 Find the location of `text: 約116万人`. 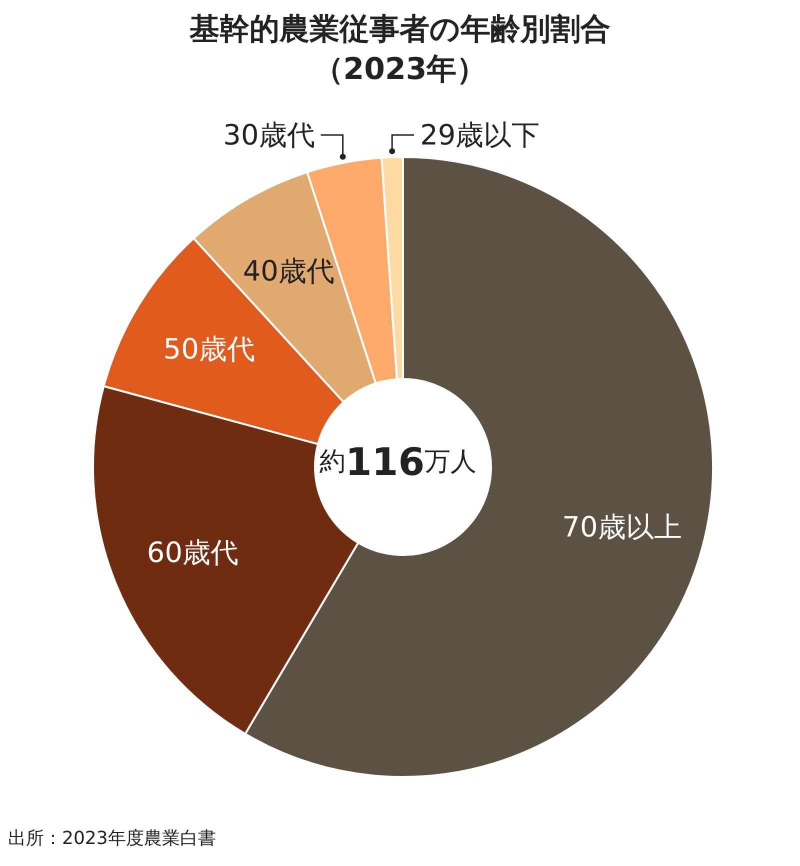

text: 約116万人 is located at coordinates (398, 462).